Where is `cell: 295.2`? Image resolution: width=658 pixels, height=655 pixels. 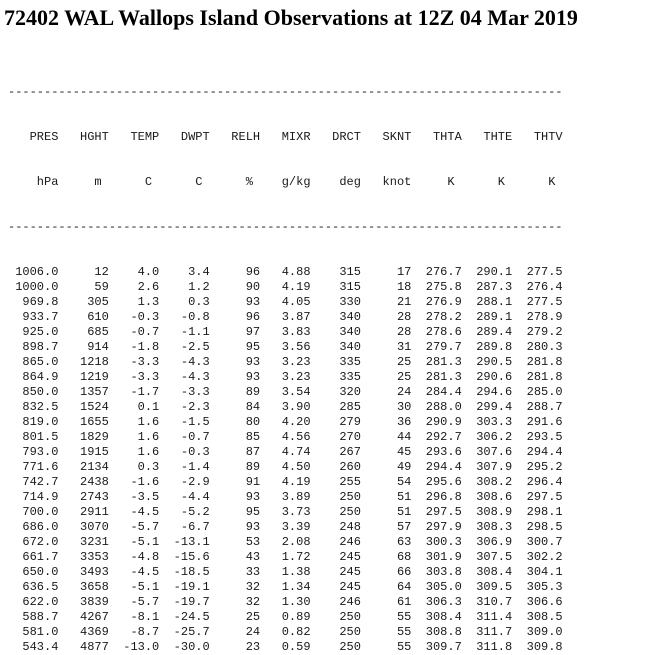 cell: 295.2 is located at coordinates (537, 467).